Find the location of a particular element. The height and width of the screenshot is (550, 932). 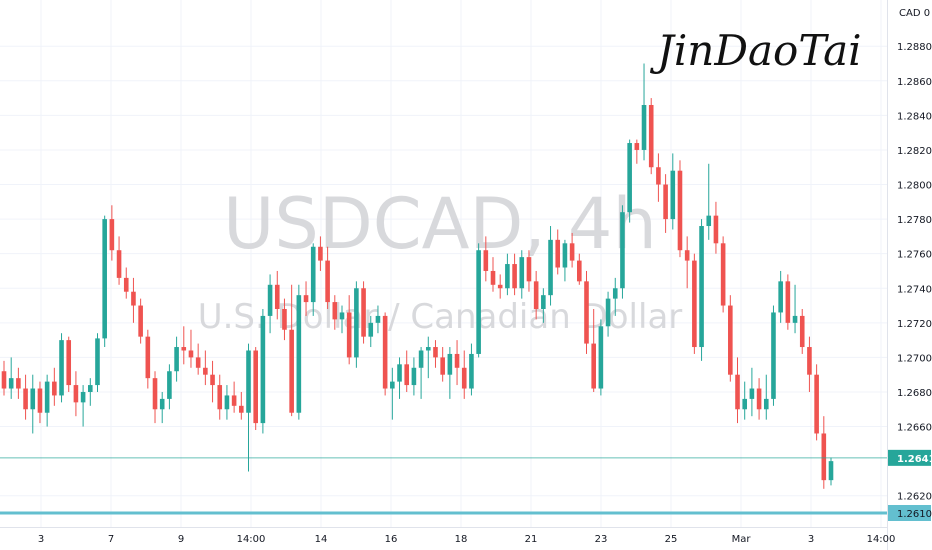

x-tick-label: 23 is located at coordinates (601, 539).